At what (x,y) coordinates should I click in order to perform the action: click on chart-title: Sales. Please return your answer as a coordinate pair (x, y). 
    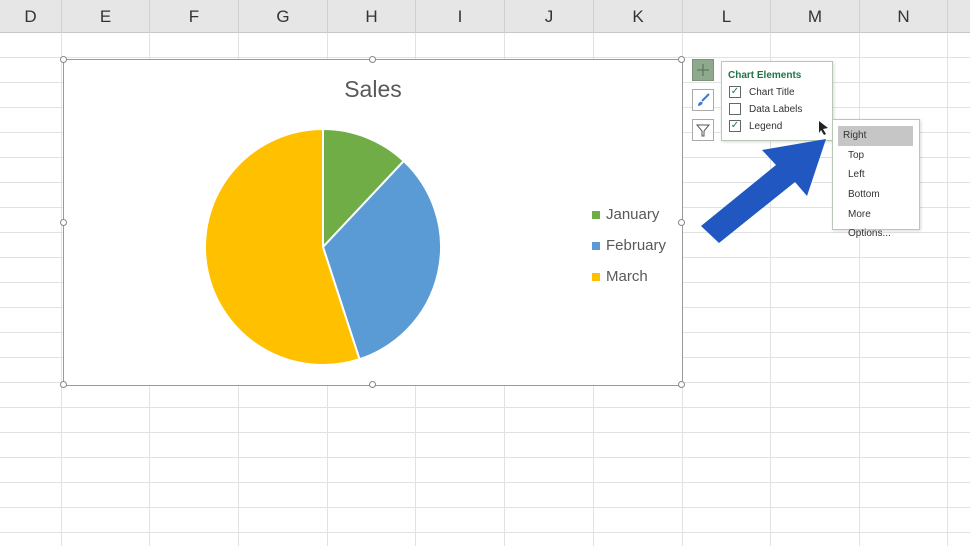
    Looking at the image, I should click on (373, 89).